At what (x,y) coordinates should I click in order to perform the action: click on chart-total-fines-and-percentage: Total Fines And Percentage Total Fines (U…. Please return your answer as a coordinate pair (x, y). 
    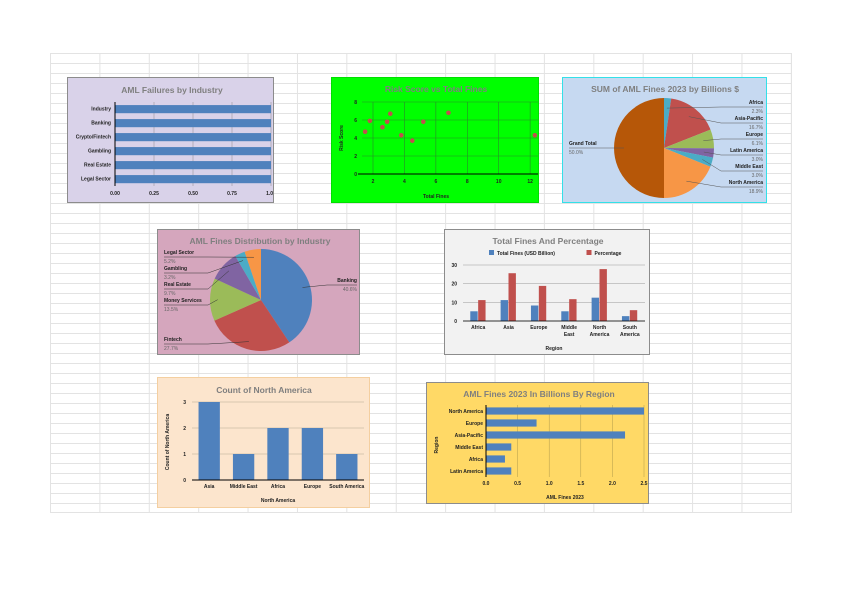
    Looking at the image, I should click on (547, 292).